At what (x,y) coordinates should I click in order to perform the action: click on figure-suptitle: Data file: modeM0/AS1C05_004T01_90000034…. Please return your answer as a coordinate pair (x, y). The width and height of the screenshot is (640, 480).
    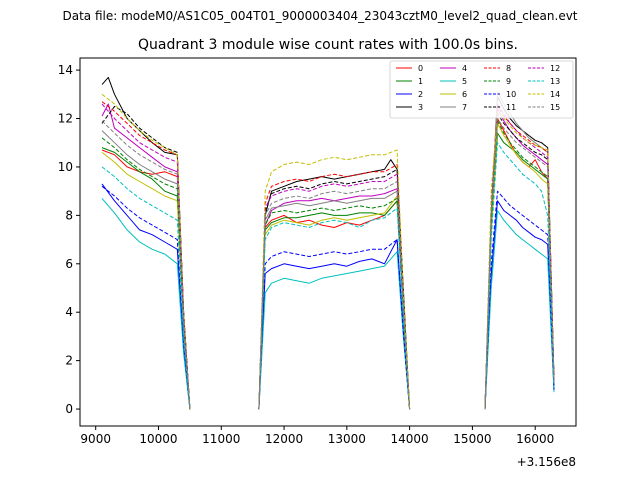
    Looking at the image, I should click on (319, 16).